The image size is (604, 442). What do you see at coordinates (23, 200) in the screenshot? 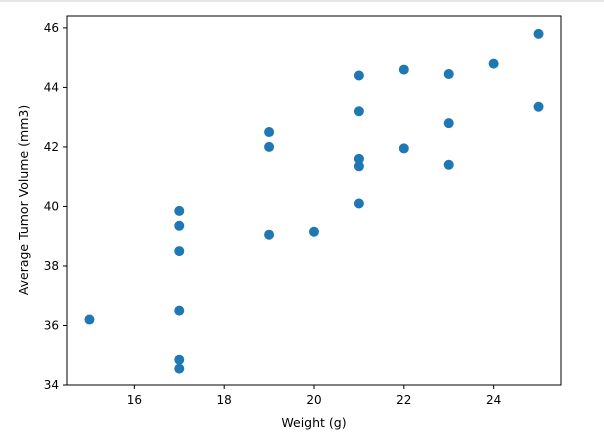
I see `y-axis-label: Average Tumor Volume (mm3)` at bounding box center [23, 200].